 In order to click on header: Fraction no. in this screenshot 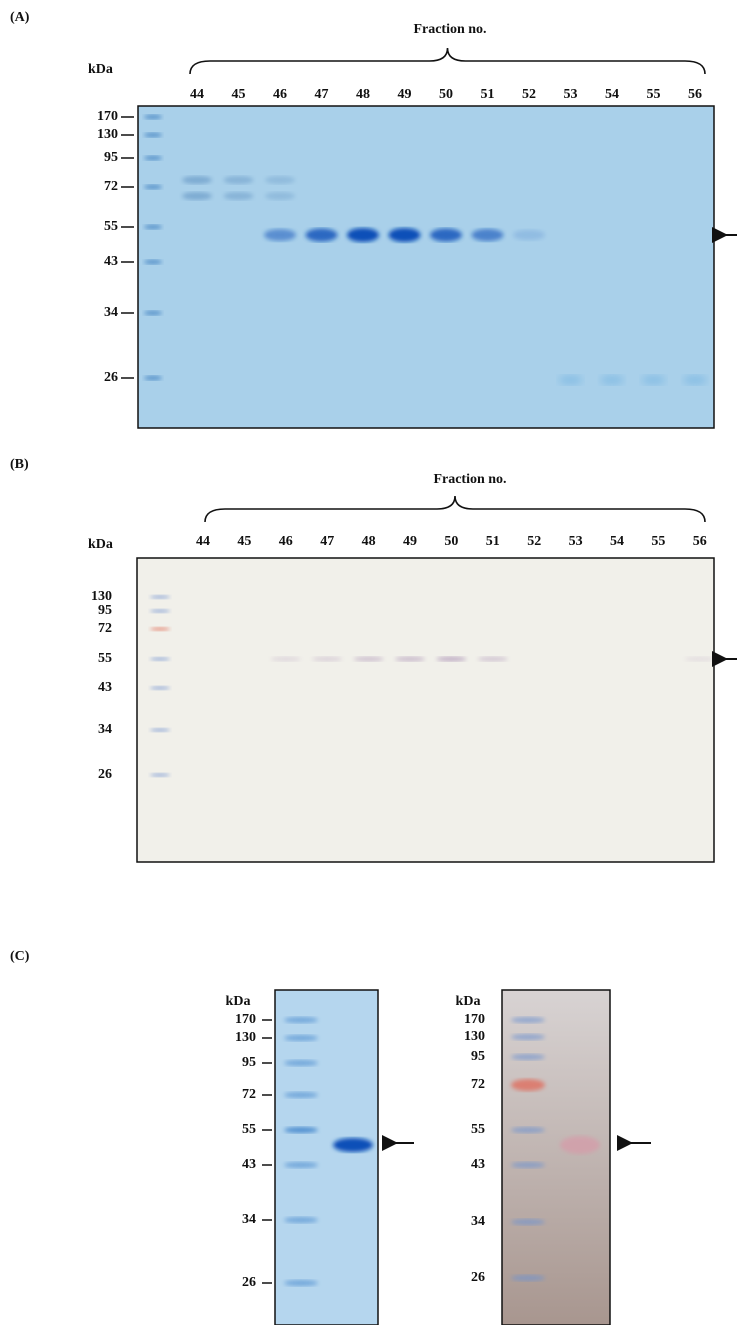, I will do `click(449, 29)`.